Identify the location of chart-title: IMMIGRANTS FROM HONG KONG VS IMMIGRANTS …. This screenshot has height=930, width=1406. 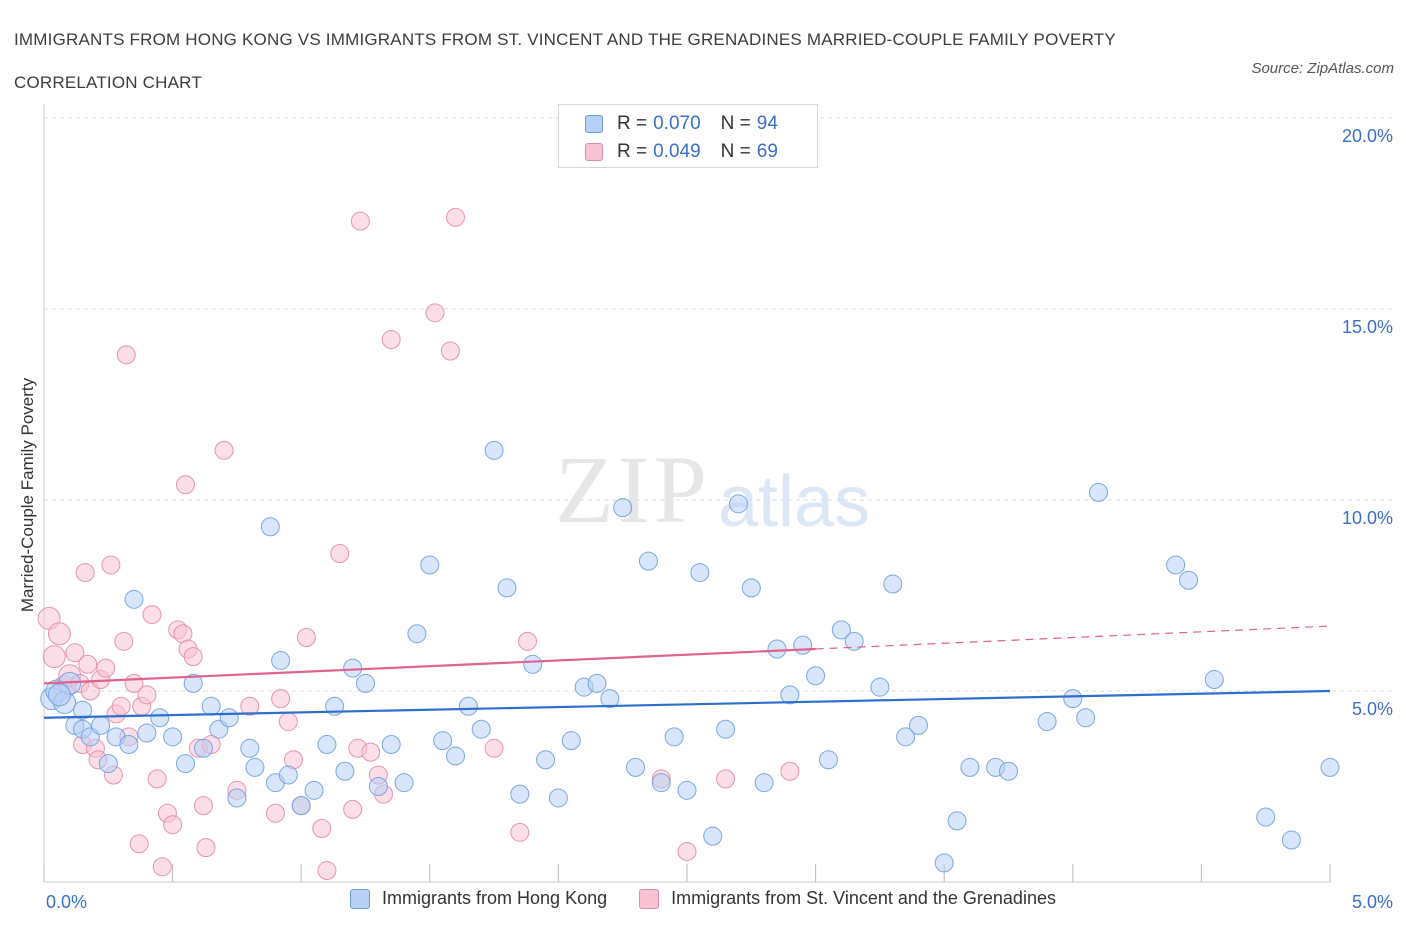
(565, 61).